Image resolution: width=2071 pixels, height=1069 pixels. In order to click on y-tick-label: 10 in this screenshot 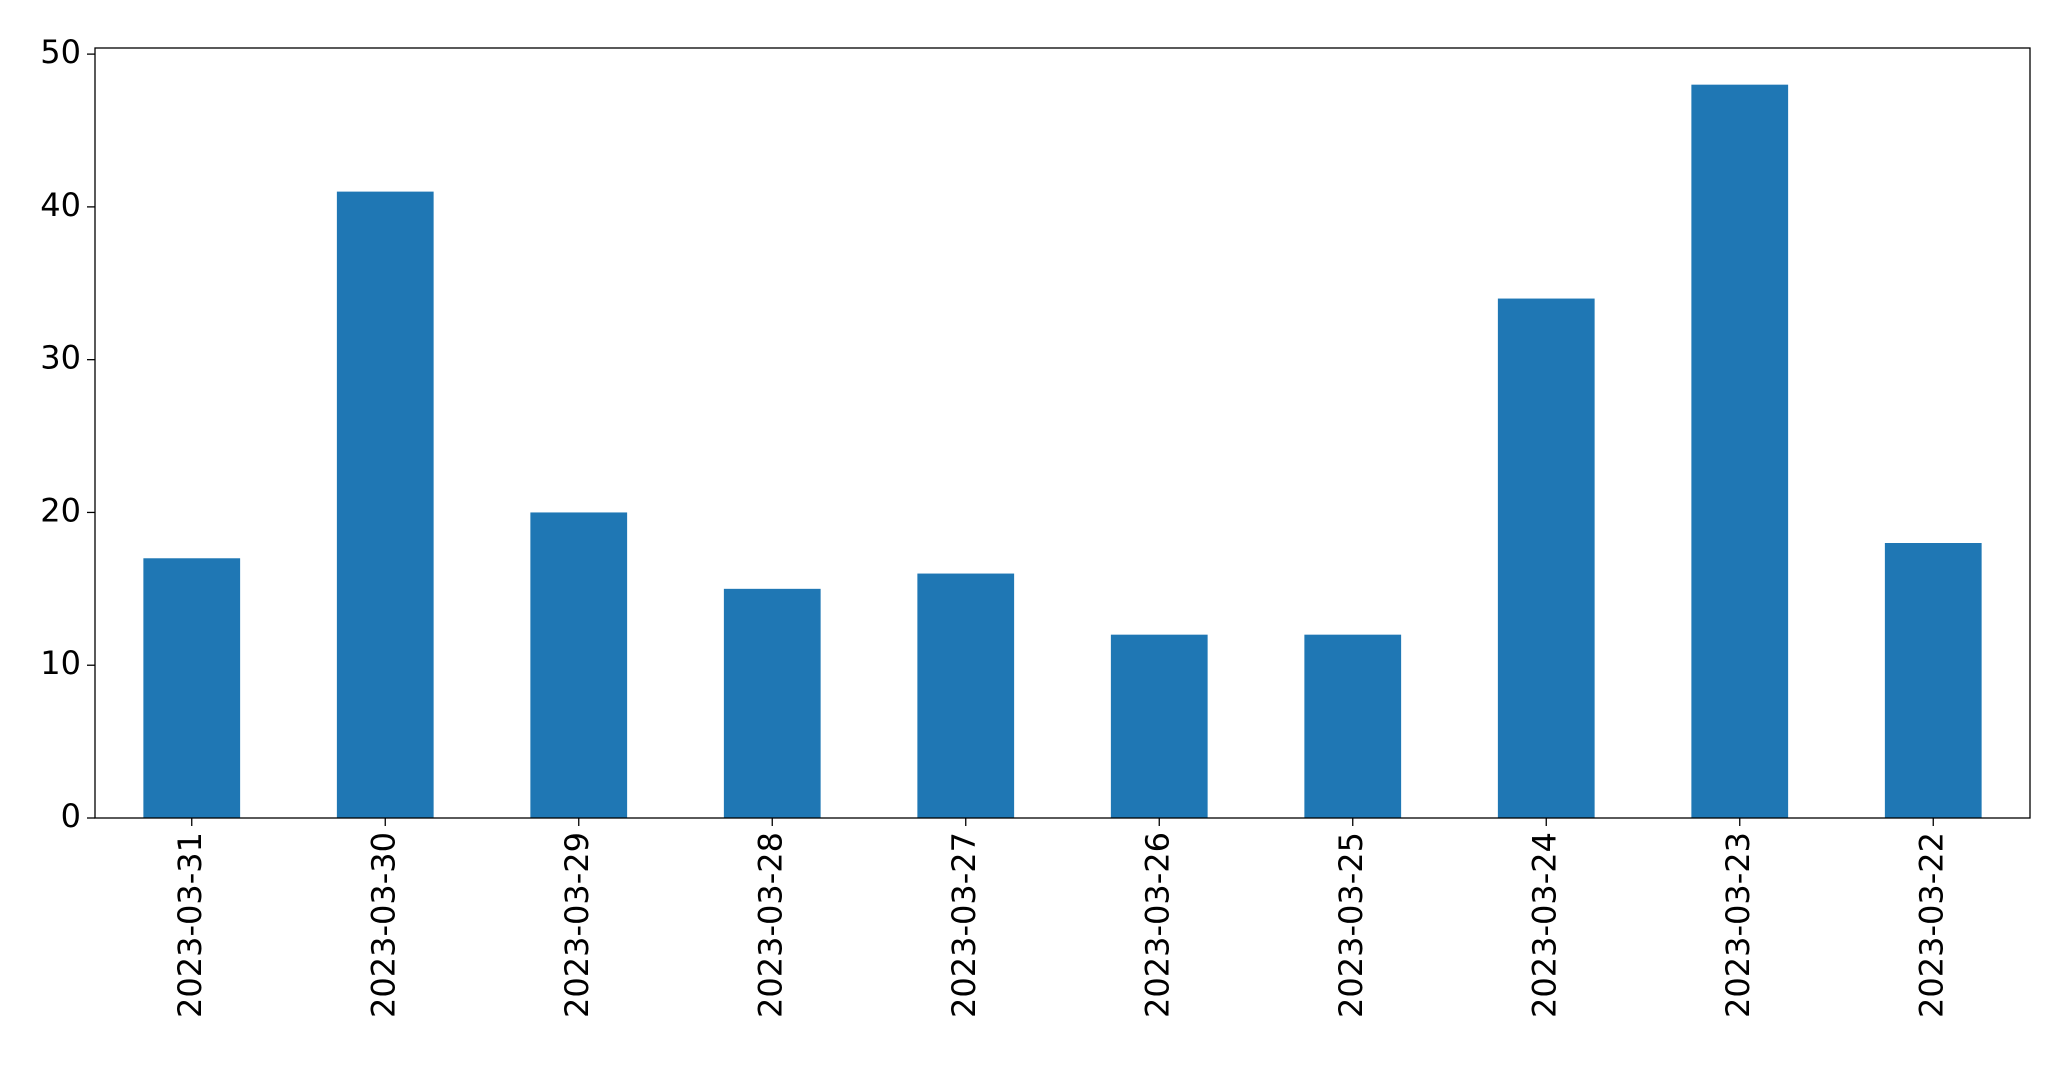, I will do `click(60, 663)`.